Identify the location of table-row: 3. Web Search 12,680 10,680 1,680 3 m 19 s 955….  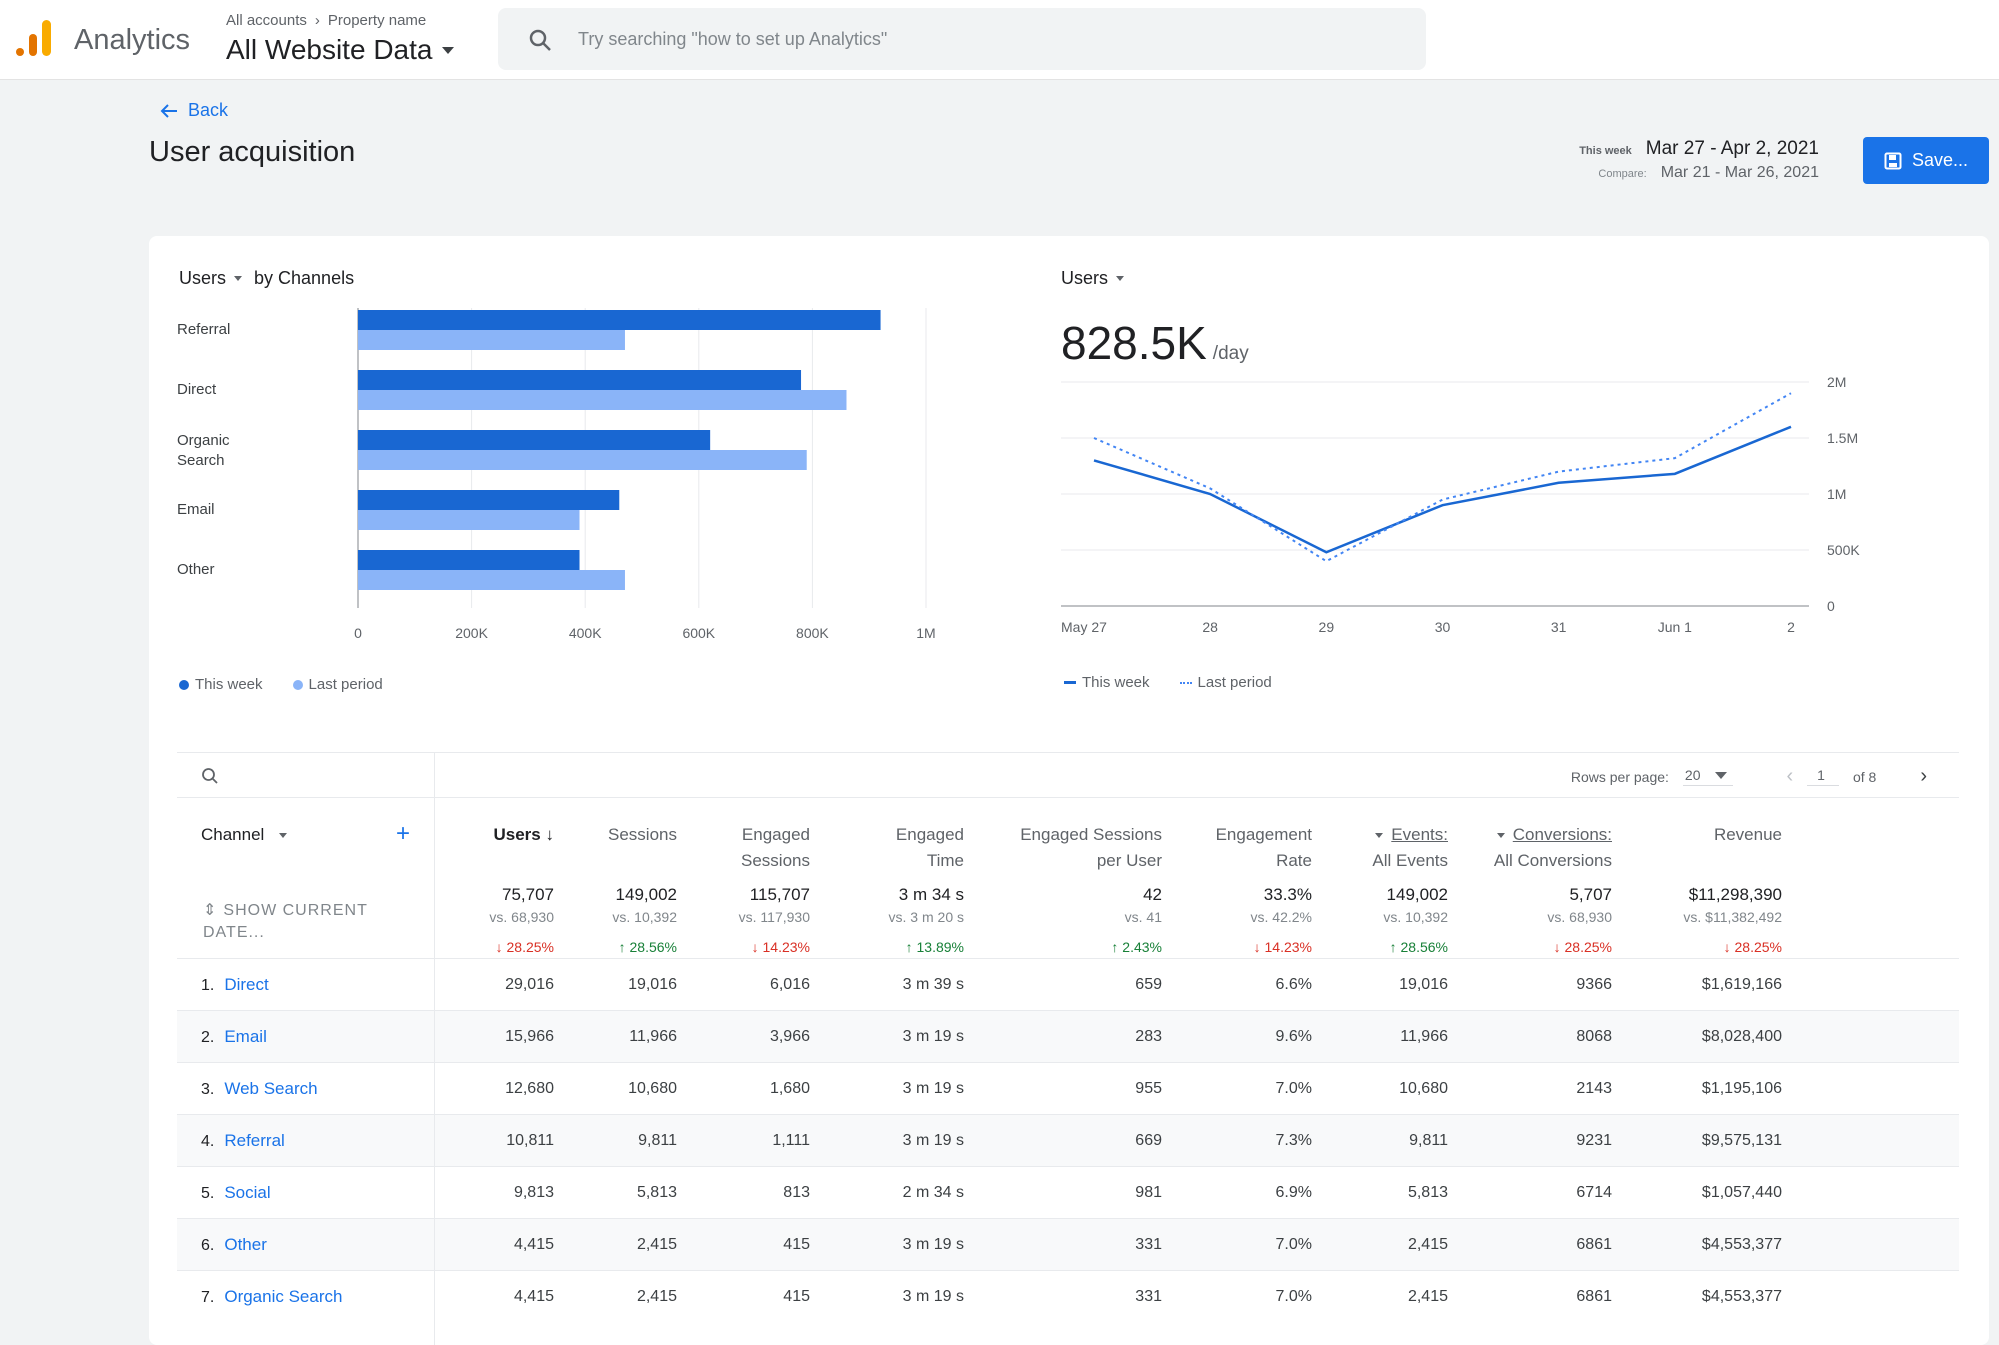
(1068, 1088).